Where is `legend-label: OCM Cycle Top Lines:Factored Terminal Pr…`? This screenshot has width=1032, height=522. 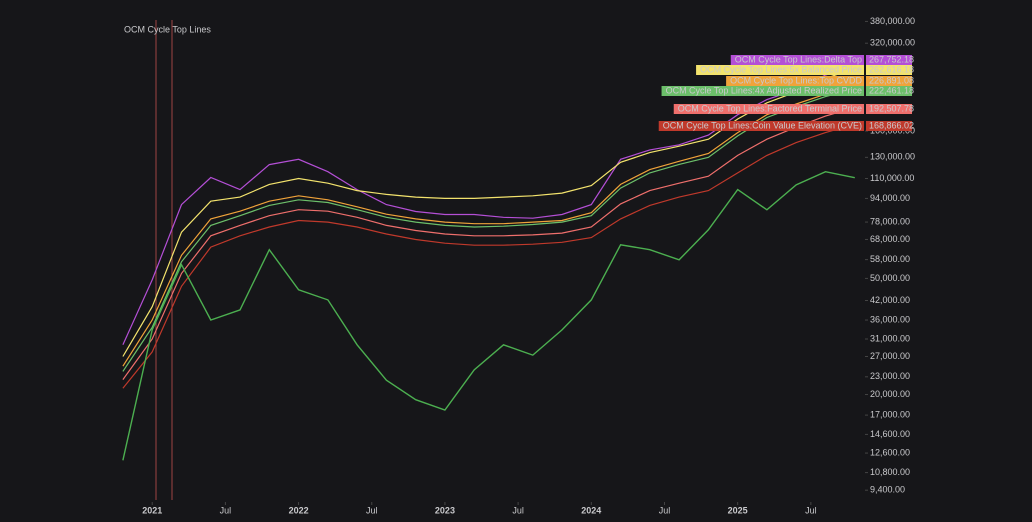 legend-label: OCM Cycle Top Lines:Factored Terminal Pr… is located at coordinates (770, 108).